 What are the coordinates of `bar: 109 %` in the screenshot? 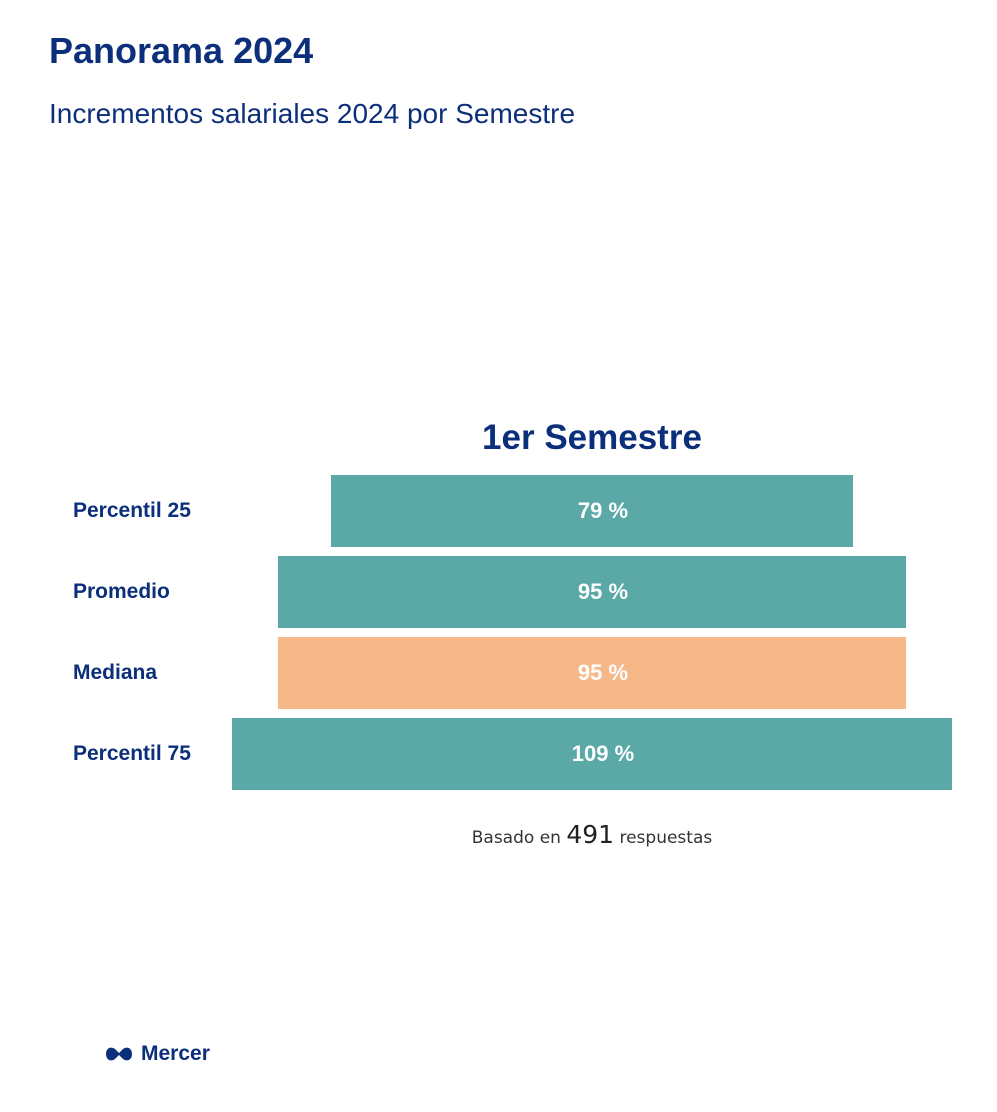 It's located at (592, 754).